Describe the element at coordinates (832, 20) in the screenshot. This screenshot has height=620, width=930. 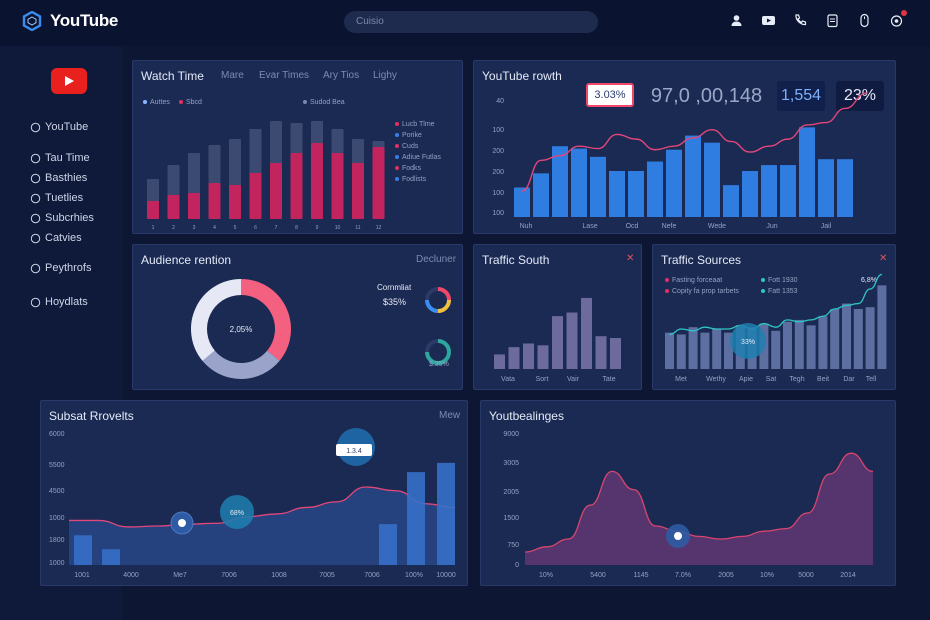
I see `clipboard-icon` at that location.